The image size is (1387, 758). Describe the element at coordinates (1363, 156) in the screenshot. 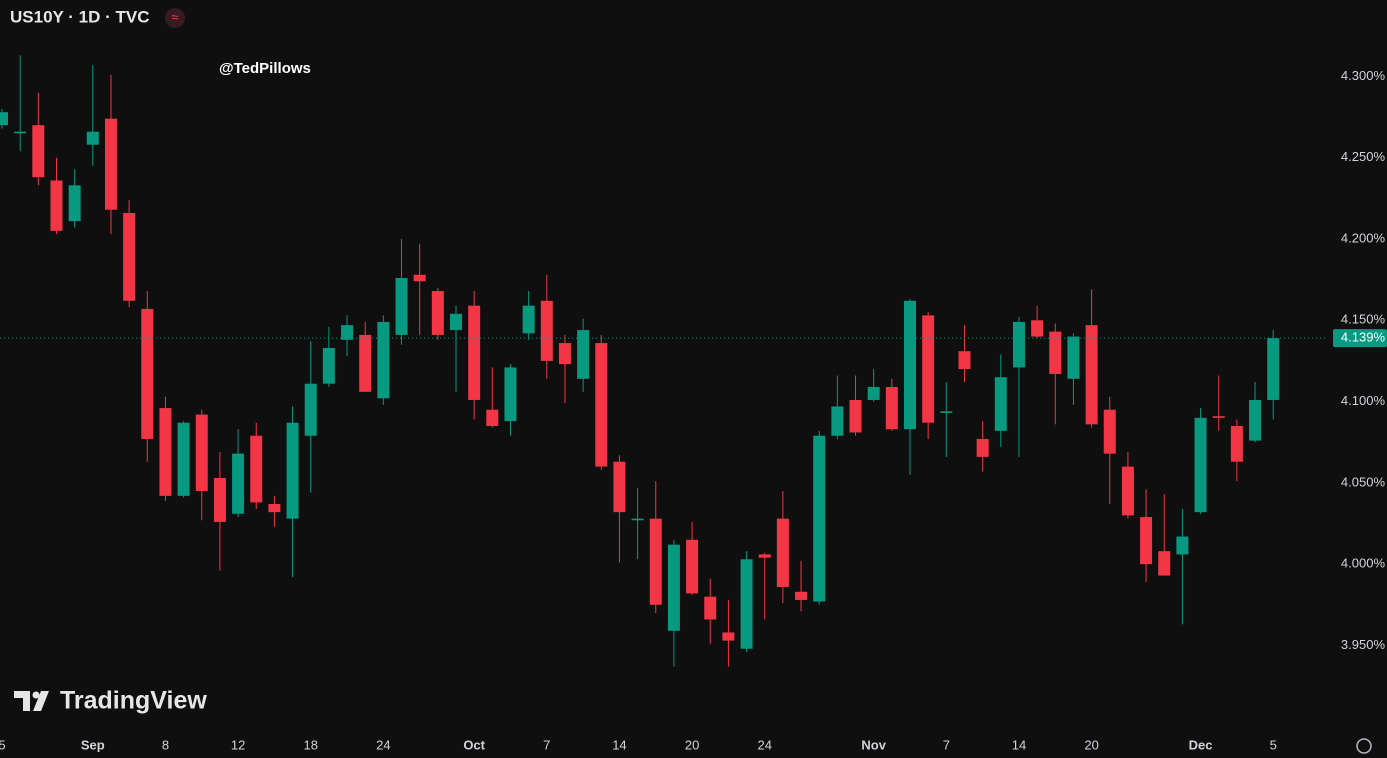

I see `y-tick-label: 4.250%` at that location.